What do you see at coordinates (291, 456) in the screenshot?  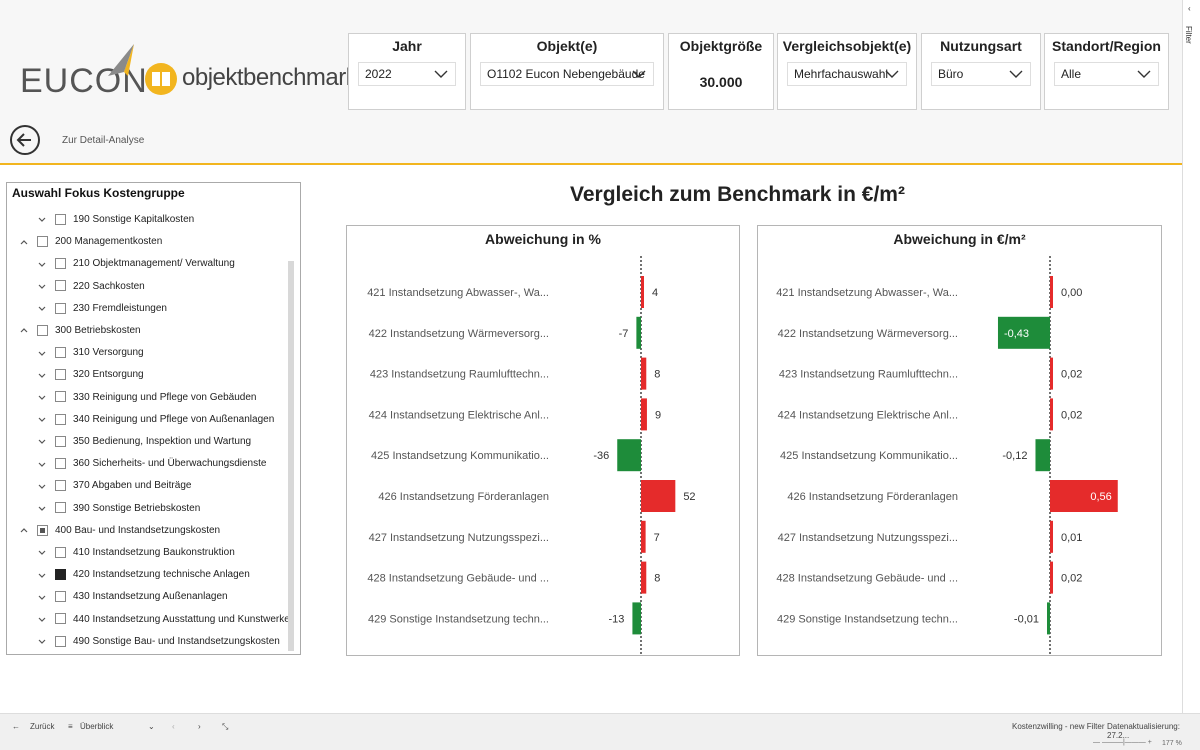 I see `tree-scrollbar` at bounding box center [291, 456].